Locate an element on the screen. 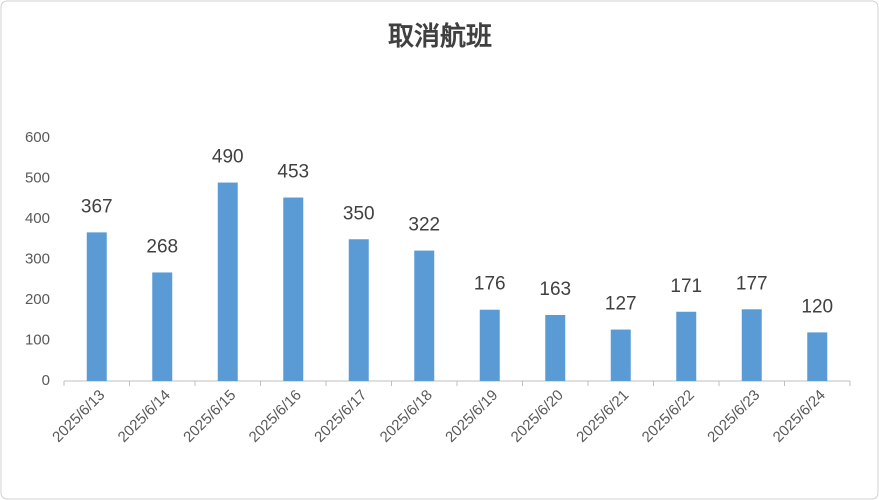 This screenshot has width=879, height=500. chart-title: 取消航班 is located at coordinates (440, 36).